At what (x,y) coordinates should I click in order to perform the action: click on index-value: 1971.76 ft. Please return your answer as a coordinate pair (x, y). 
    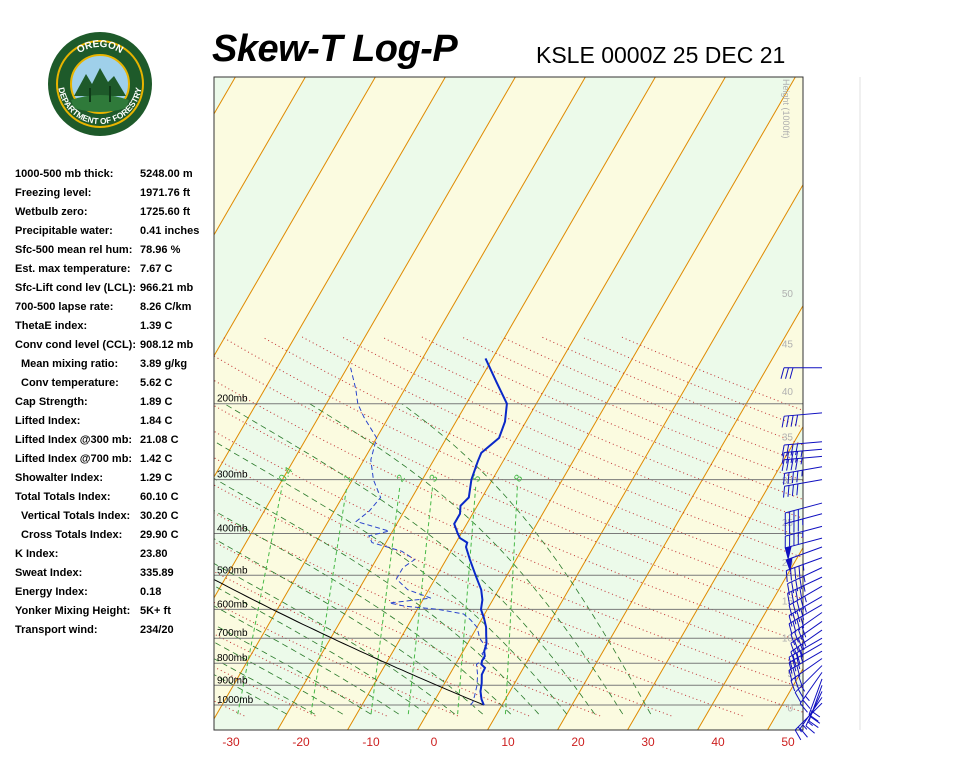
    Looking at the image, I should click on (165, 193).